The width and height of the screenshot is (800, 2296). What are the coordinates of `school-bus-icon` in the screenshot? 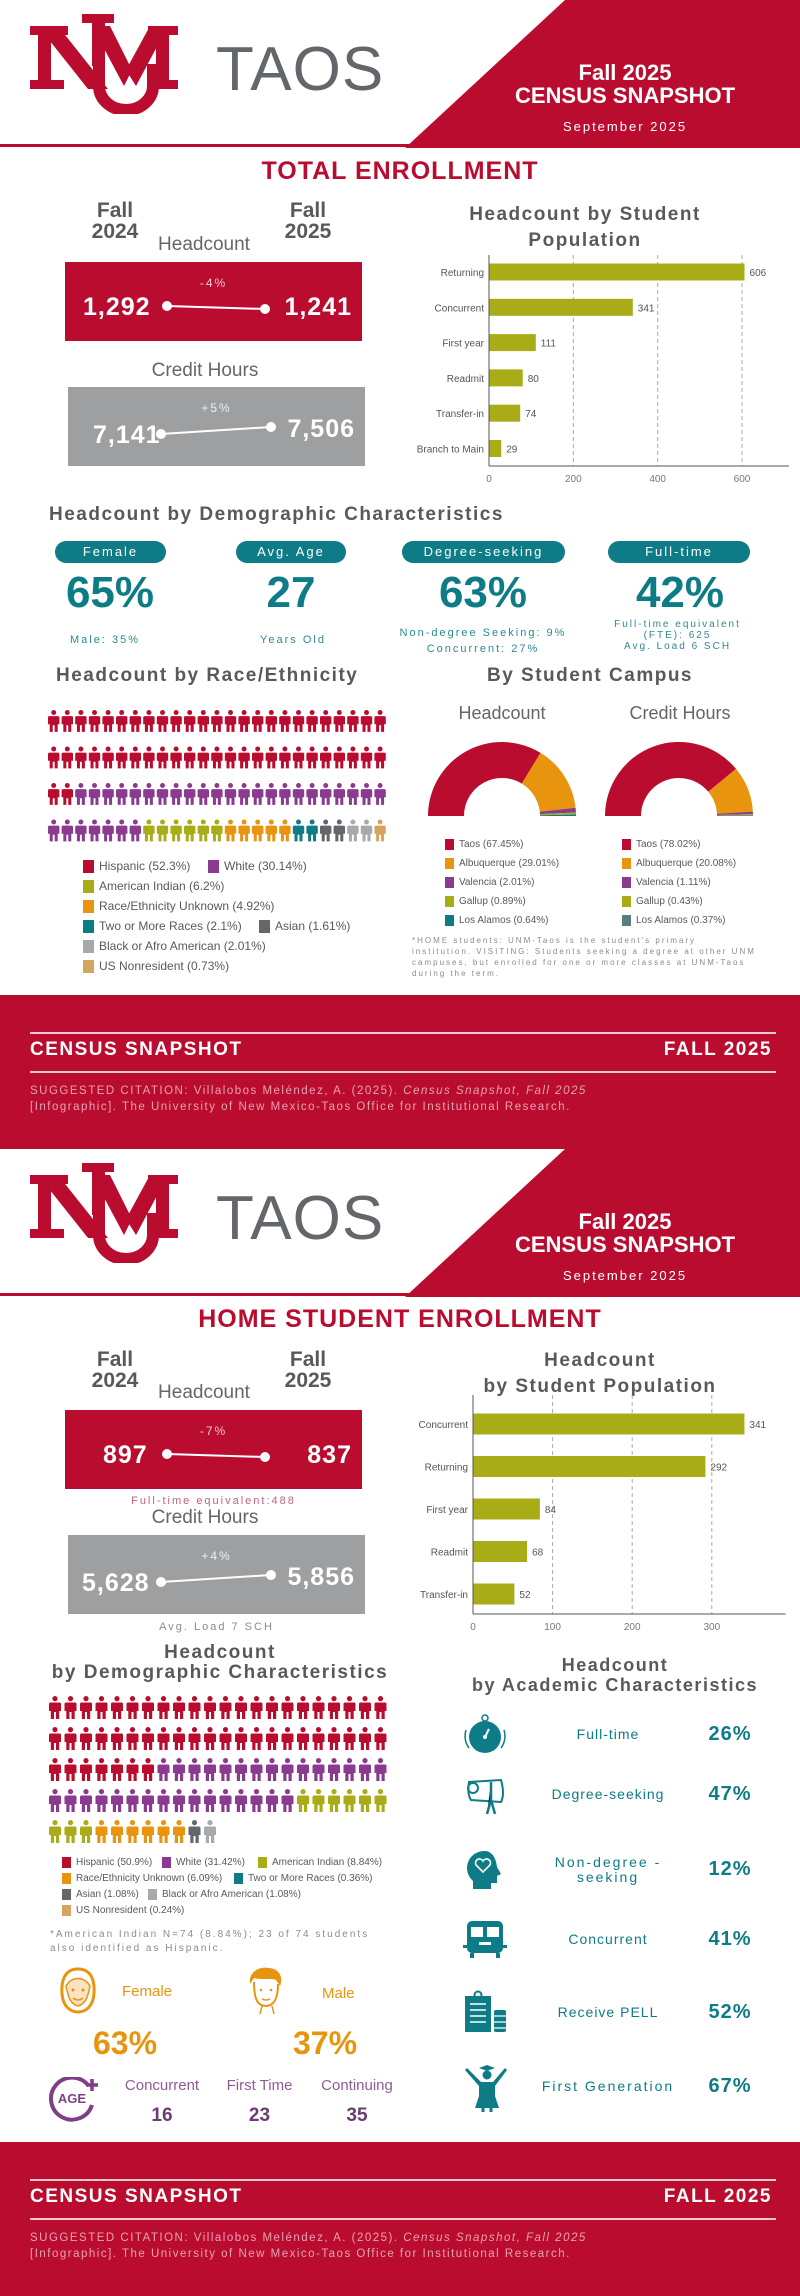 It's located at (486, 1941).